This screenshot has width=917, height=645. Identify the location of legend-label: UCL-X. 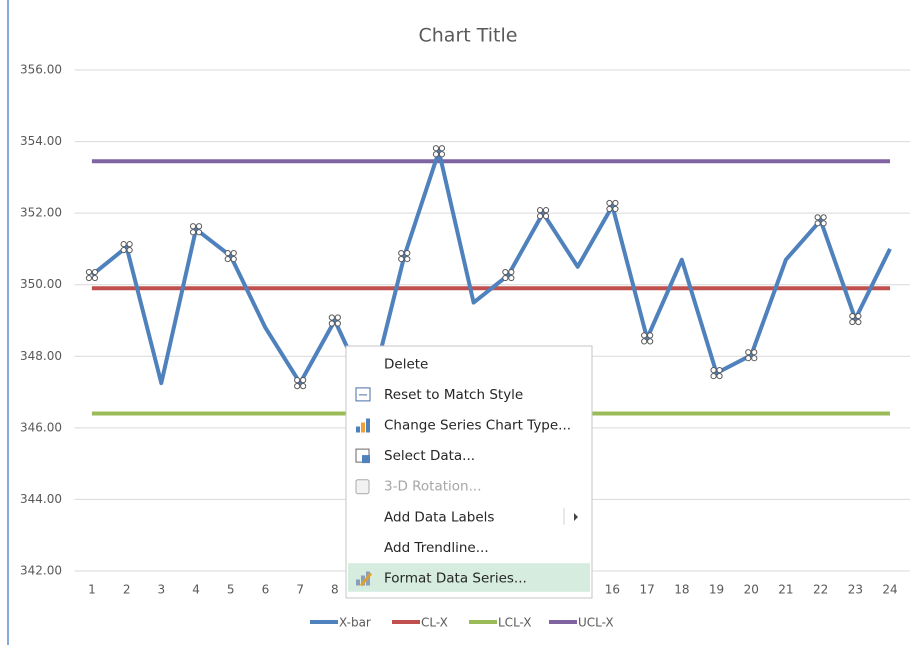
(596, 623).